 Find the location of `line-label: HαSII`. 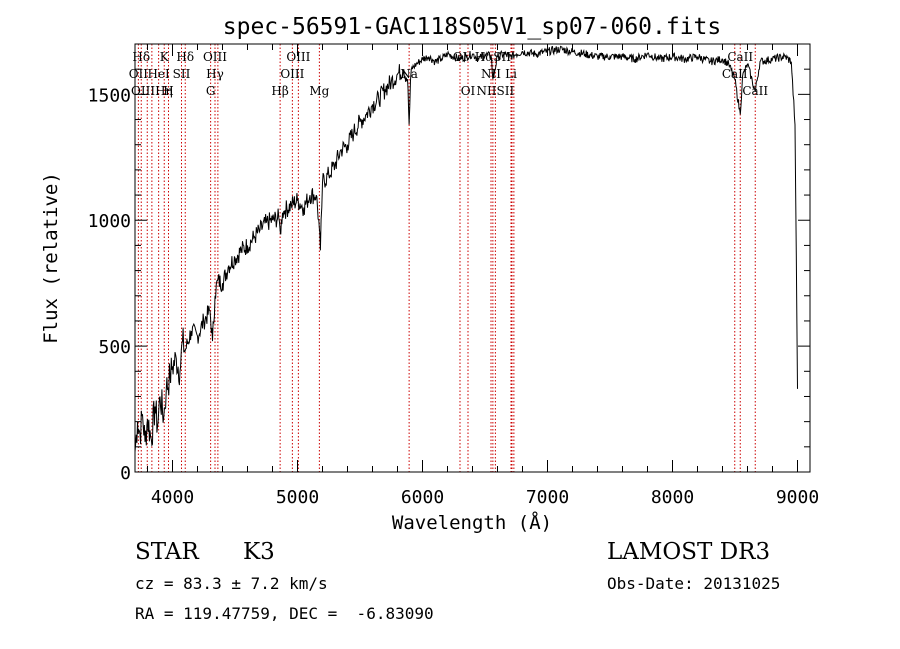

line-label: HαSII is located at coordinates (493, 57).